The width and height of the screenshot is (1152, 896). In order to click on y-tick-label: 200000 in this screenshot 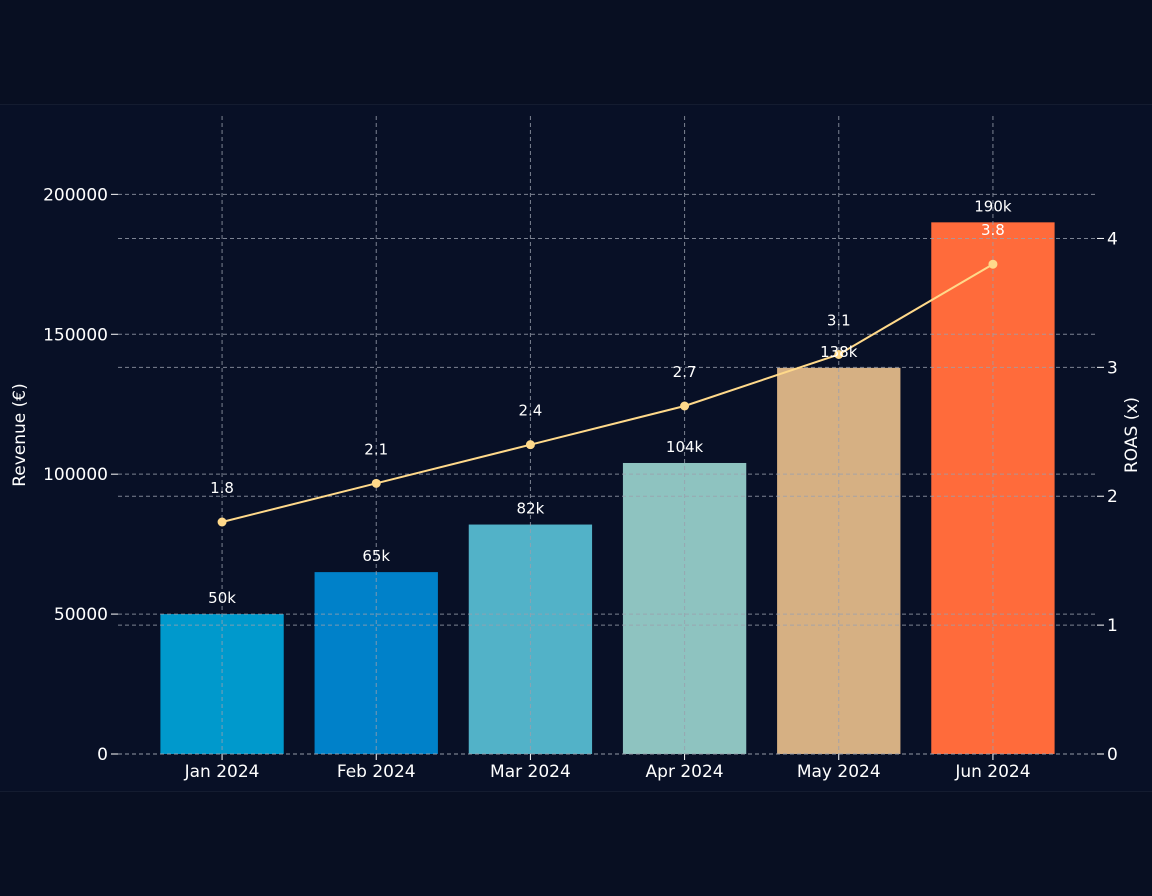, I will do `click(75, 195)`.